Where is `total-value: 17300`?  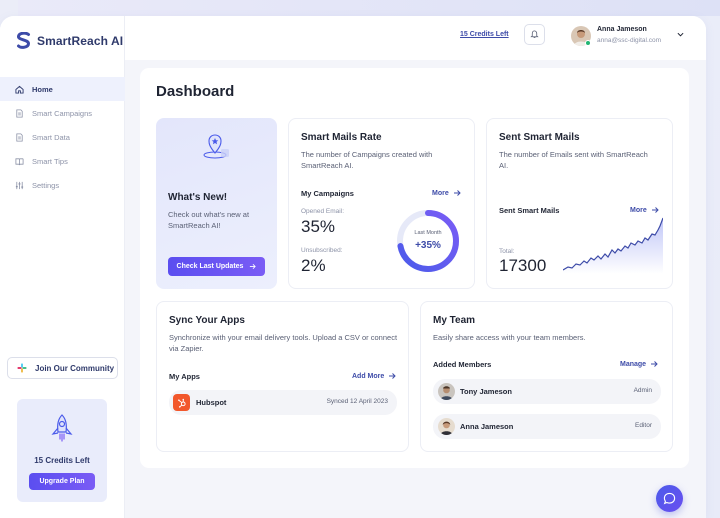 total-value: 17300 is located at coordinates (523, 265).